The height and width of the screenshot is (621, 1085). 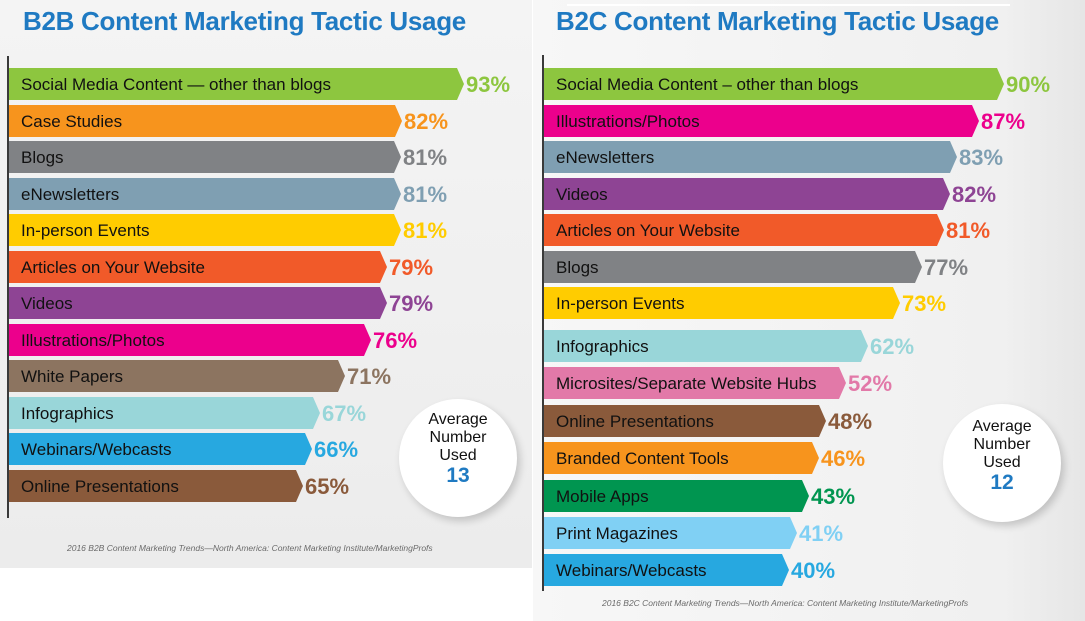 I want to click on b2c-bar-value: 48%, so click(x=850, y=421).